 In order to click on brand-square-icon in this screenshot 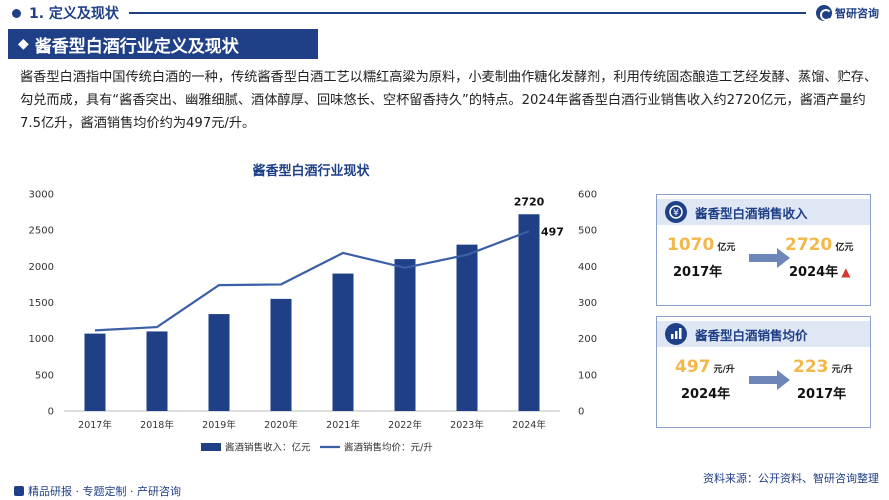, I will do `click(19, 491)`.